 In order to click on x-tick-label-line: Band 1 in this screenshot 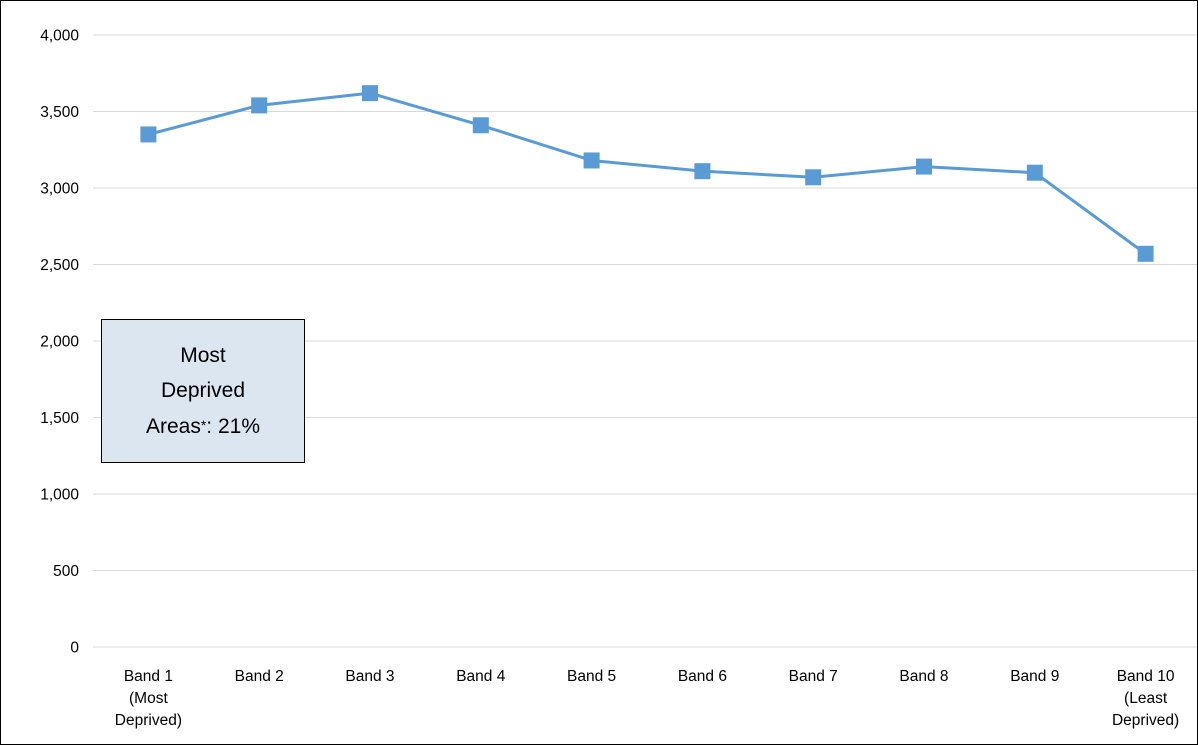, I will do `click(148, 676)`.